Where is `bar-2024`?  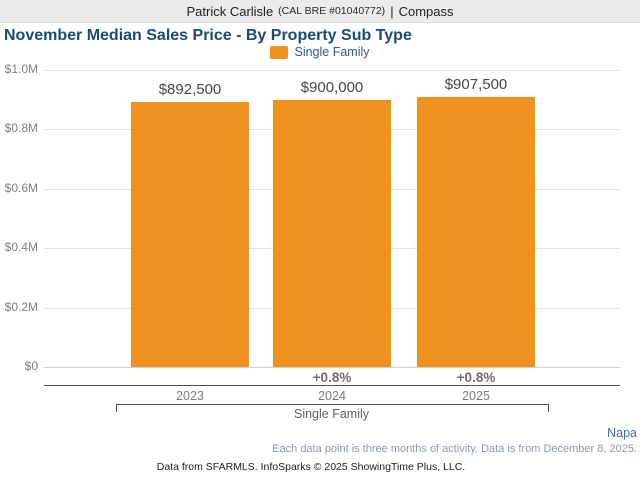 bar-2024 is located at coordinates (332, 233).